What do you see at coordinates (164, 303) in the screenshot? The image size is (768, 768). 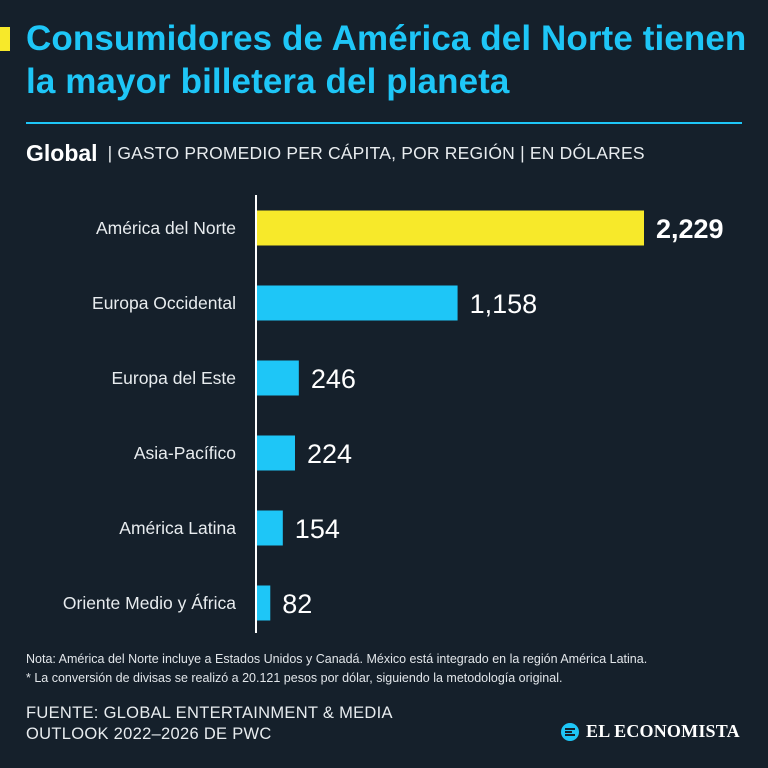 I see `category-label-1: Europa Occidental` at bounding box center [164, 303].